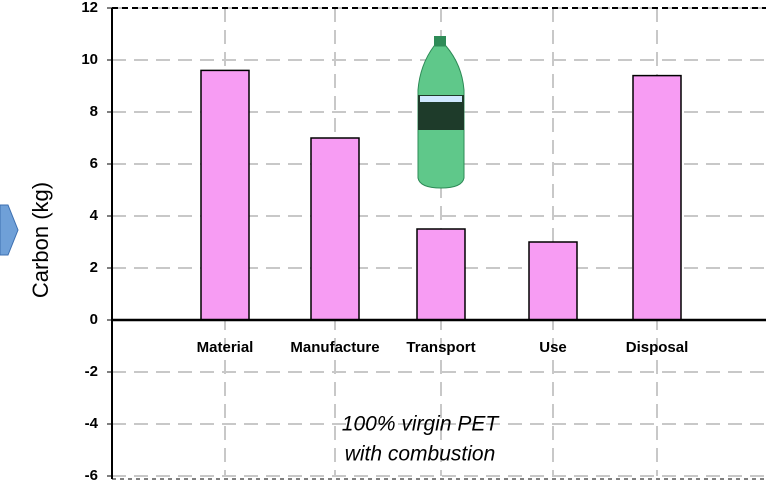  What do you see at coordinates (553, 347) in the screenshot?
I see `x-tick-label: Use` at bounding box center [553, 347].